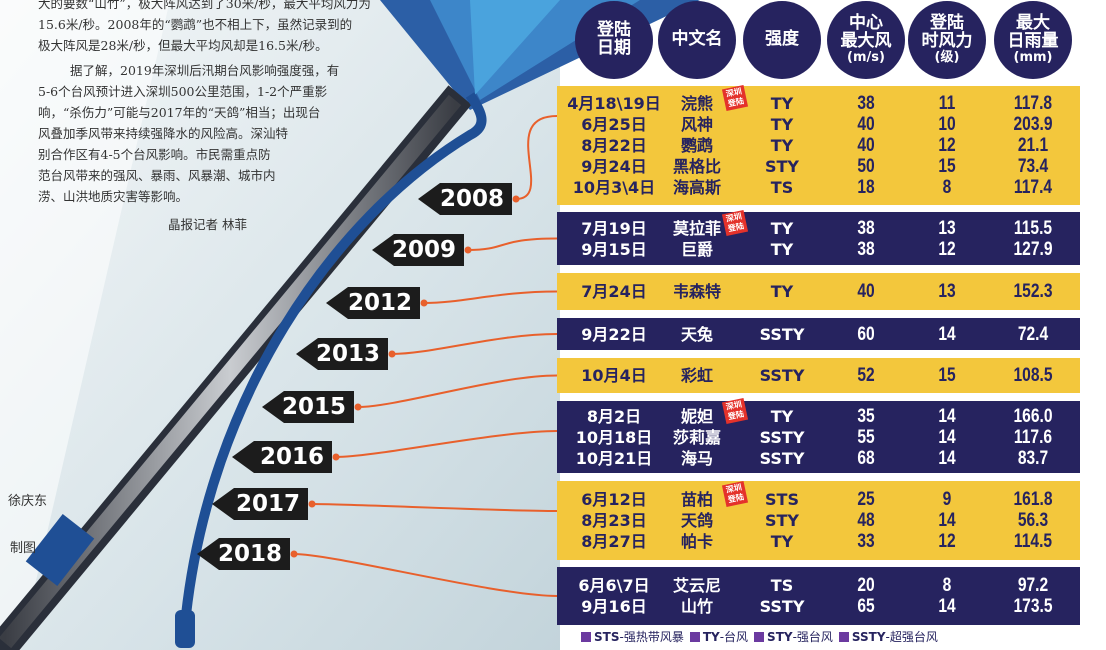 The width and height of the screenshot is (1106, 650). Describe the element at coordinates (651, 637) in the screenshot. I see `legend-name: -强热带风暴` at that location.